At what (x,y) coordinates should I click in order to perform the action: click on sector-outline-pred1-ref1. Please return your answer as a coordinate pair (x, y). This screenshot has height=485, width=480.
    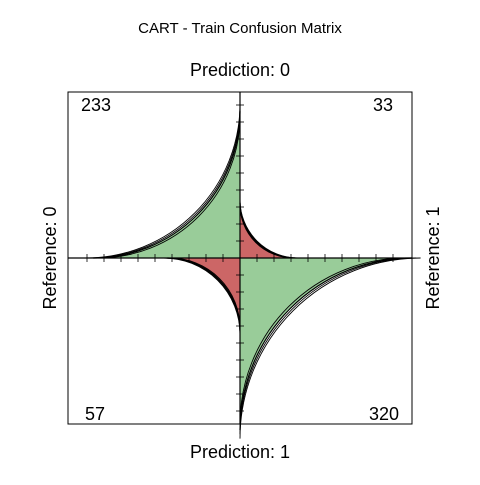
    Looking at the image, I should click on (326, 344).